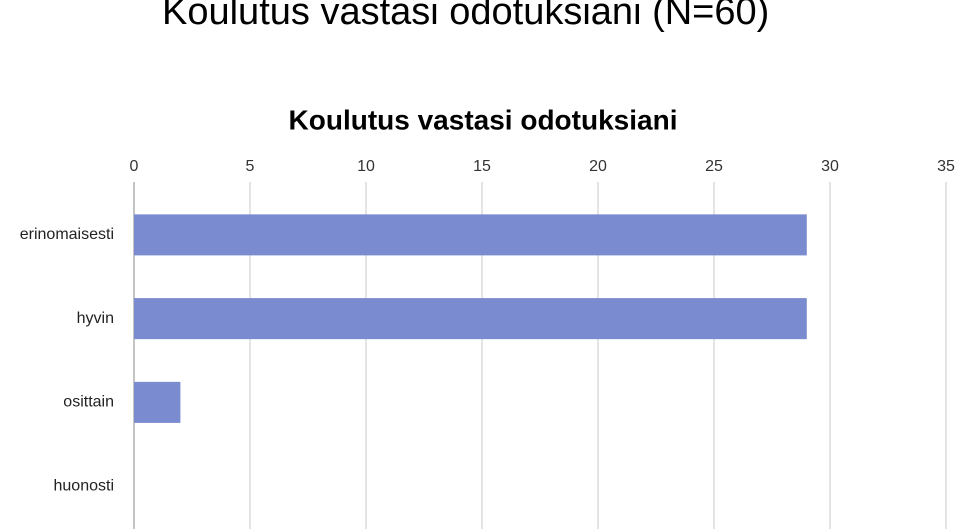 This screenshot has height=529, width=959. Describe the element at coordinates (483, 119) in the screenshot. I see `chart-title: Koulutus vastasi odotuksiani` at that location.